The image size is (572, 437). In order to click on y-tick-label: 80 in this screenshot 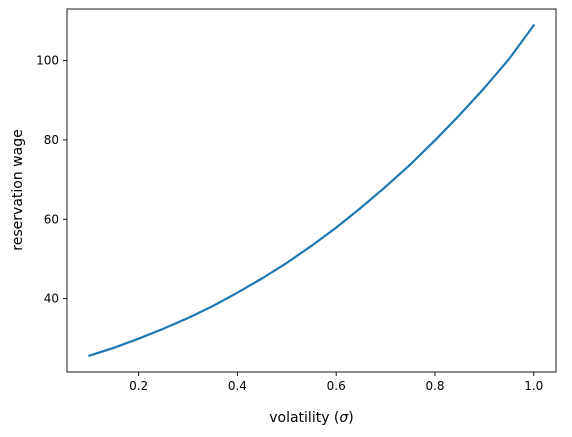, I will do `click(51, 140)`.